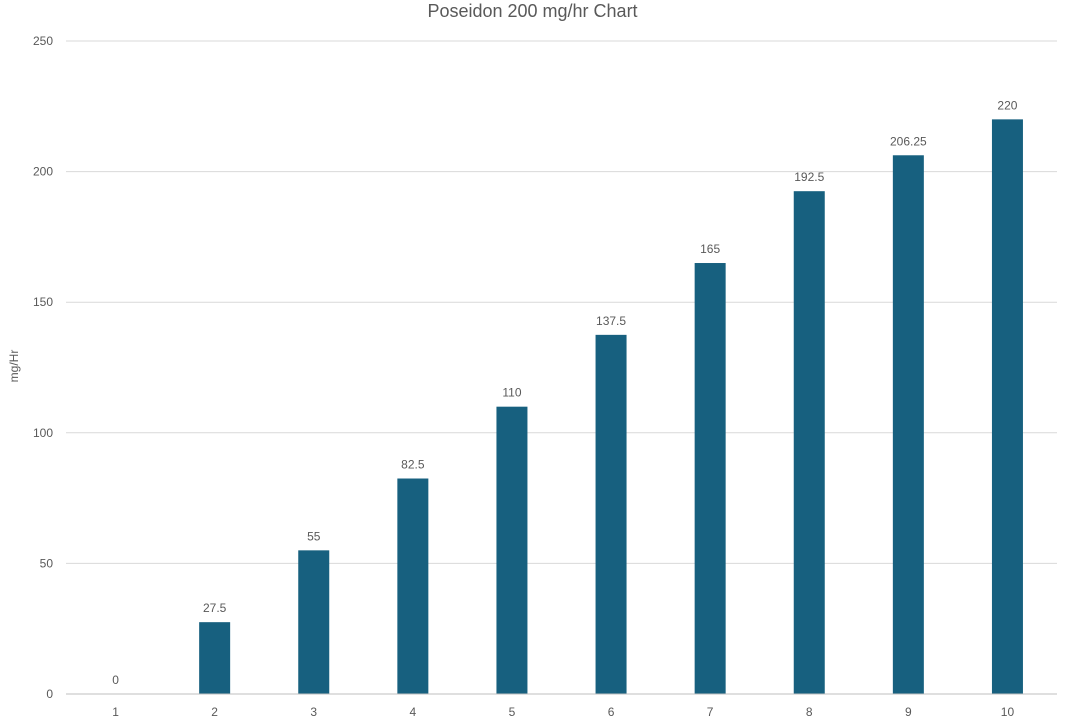 The image size is (1065, 725). I want to click on y-tick-label: 100, so click(43, 433).